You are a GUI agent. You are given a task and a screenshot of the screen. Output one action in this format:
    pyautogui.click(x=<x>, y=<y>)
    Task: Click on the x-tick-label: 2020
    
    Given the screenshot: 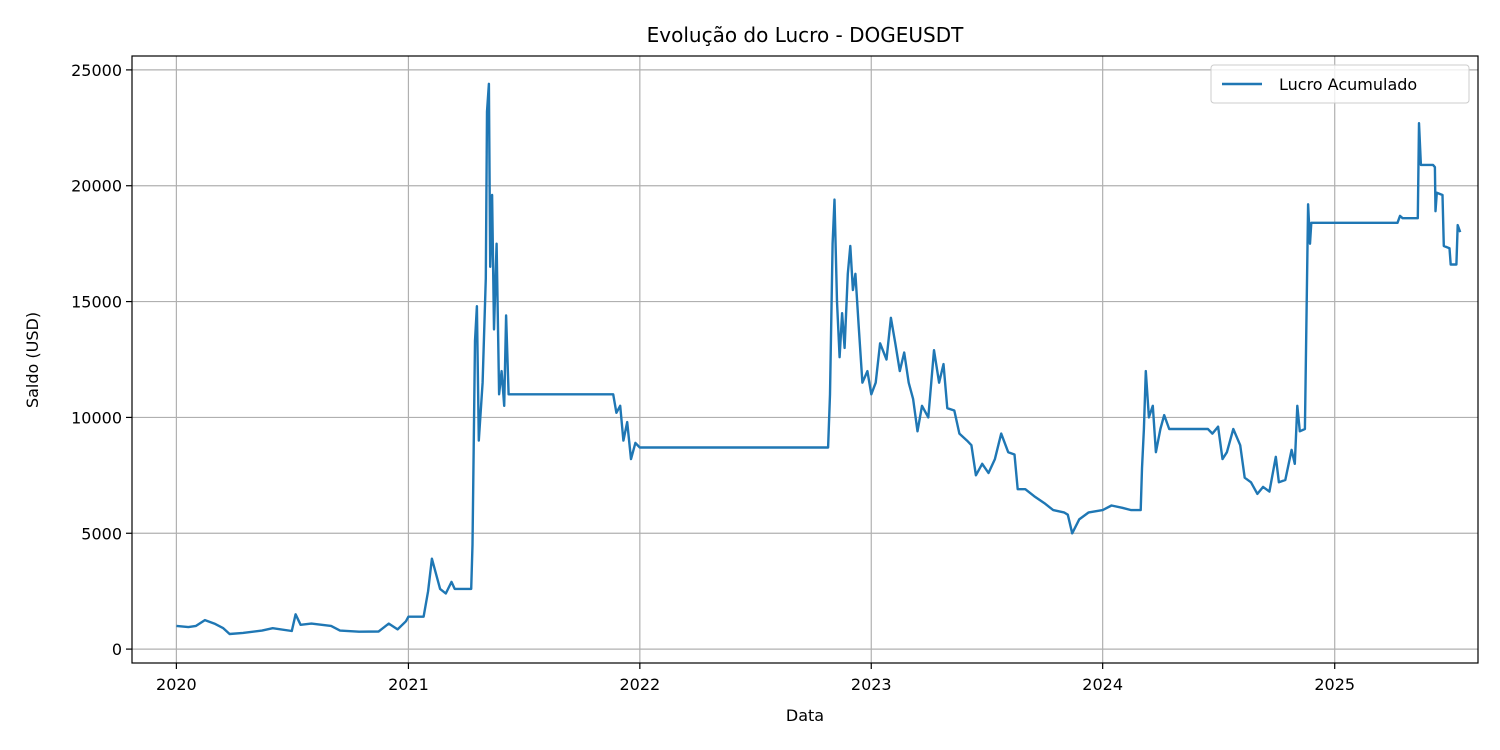 What is the action you would take?
    pyautogui.click(x=176, y=684)
    